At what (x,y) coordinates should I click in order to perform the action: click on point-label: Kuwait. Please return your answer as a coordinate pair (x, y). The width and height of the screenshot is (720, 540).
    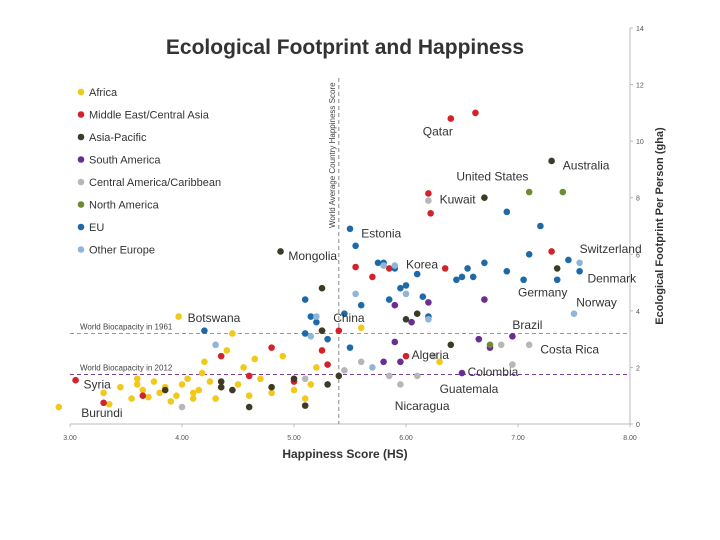
    Looking at the image, I should click on (458, 199).